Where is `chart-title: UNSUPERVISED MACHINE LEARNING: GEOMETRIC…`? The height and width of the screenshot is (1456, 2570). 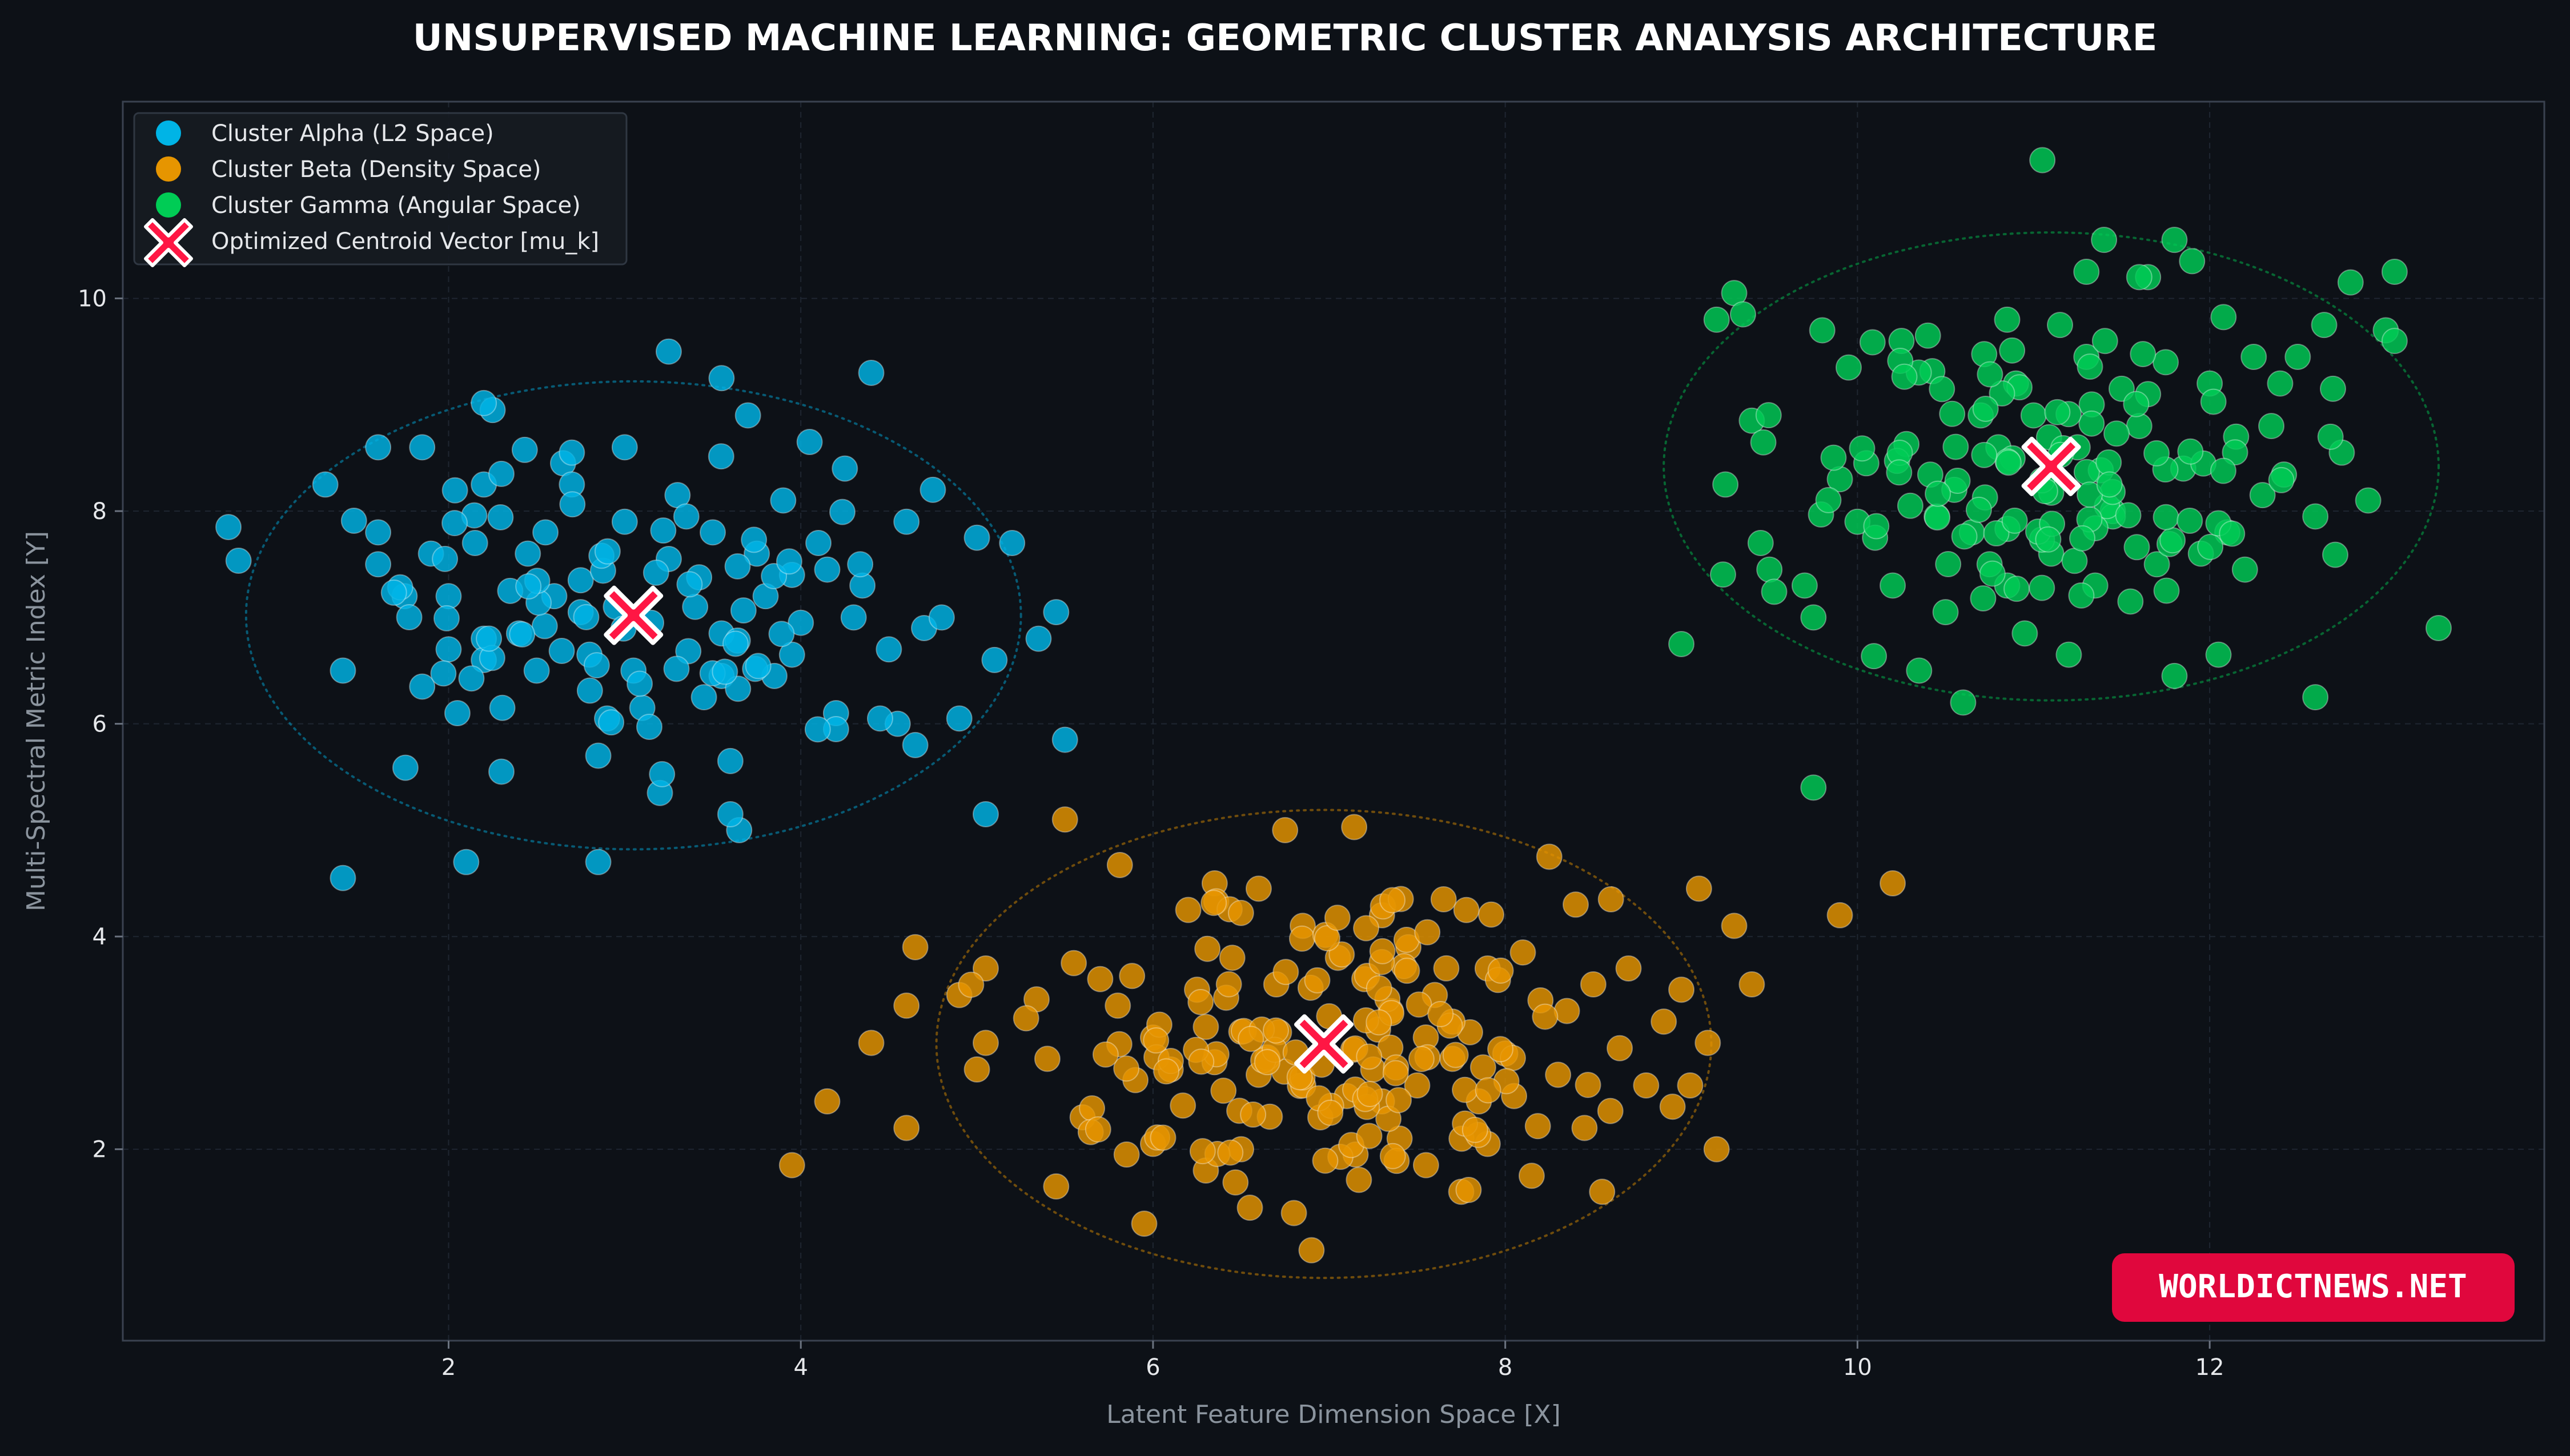 chart-title: UNSUPERVISED MACHINE LEARNING: GEOMETRIC… is located at coordinates (1285, 38).